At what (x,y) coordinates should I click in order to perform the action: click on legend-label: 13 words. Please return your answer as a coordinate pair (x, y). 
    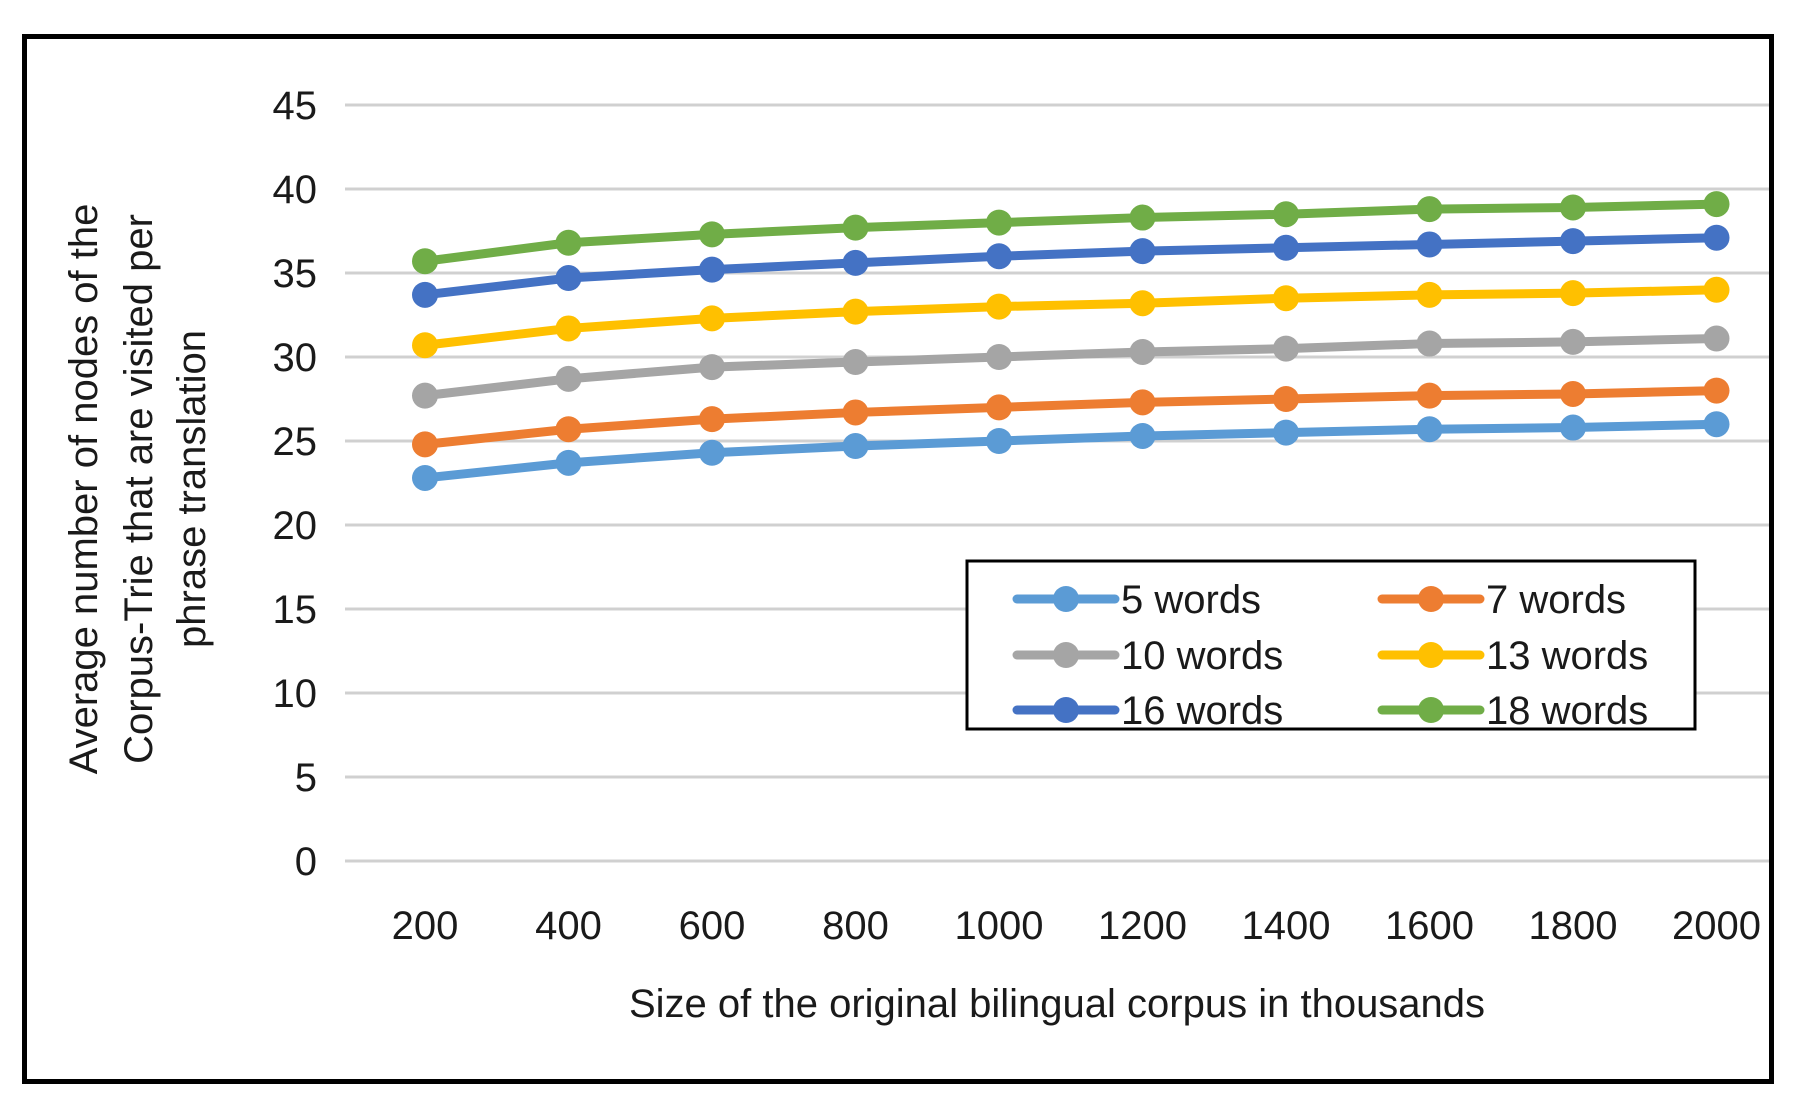
    Looking at the image, I should click on (1567, 656).